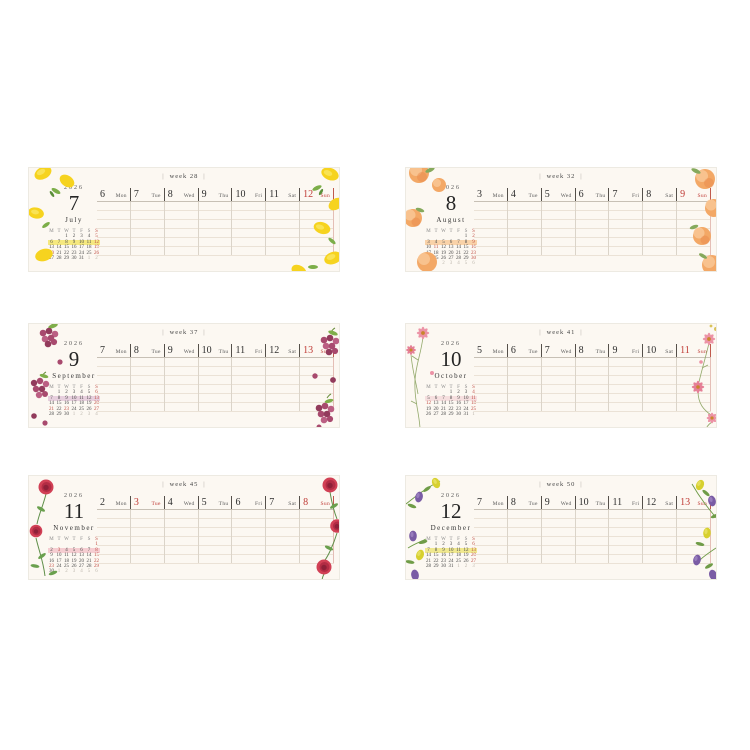 This screenshot has height=750, width=750. What do you see at coordinates (557, 502) in the screenshot?
I see `day-column-header-wed: 9 Wed` at bounding box center [557, 502].